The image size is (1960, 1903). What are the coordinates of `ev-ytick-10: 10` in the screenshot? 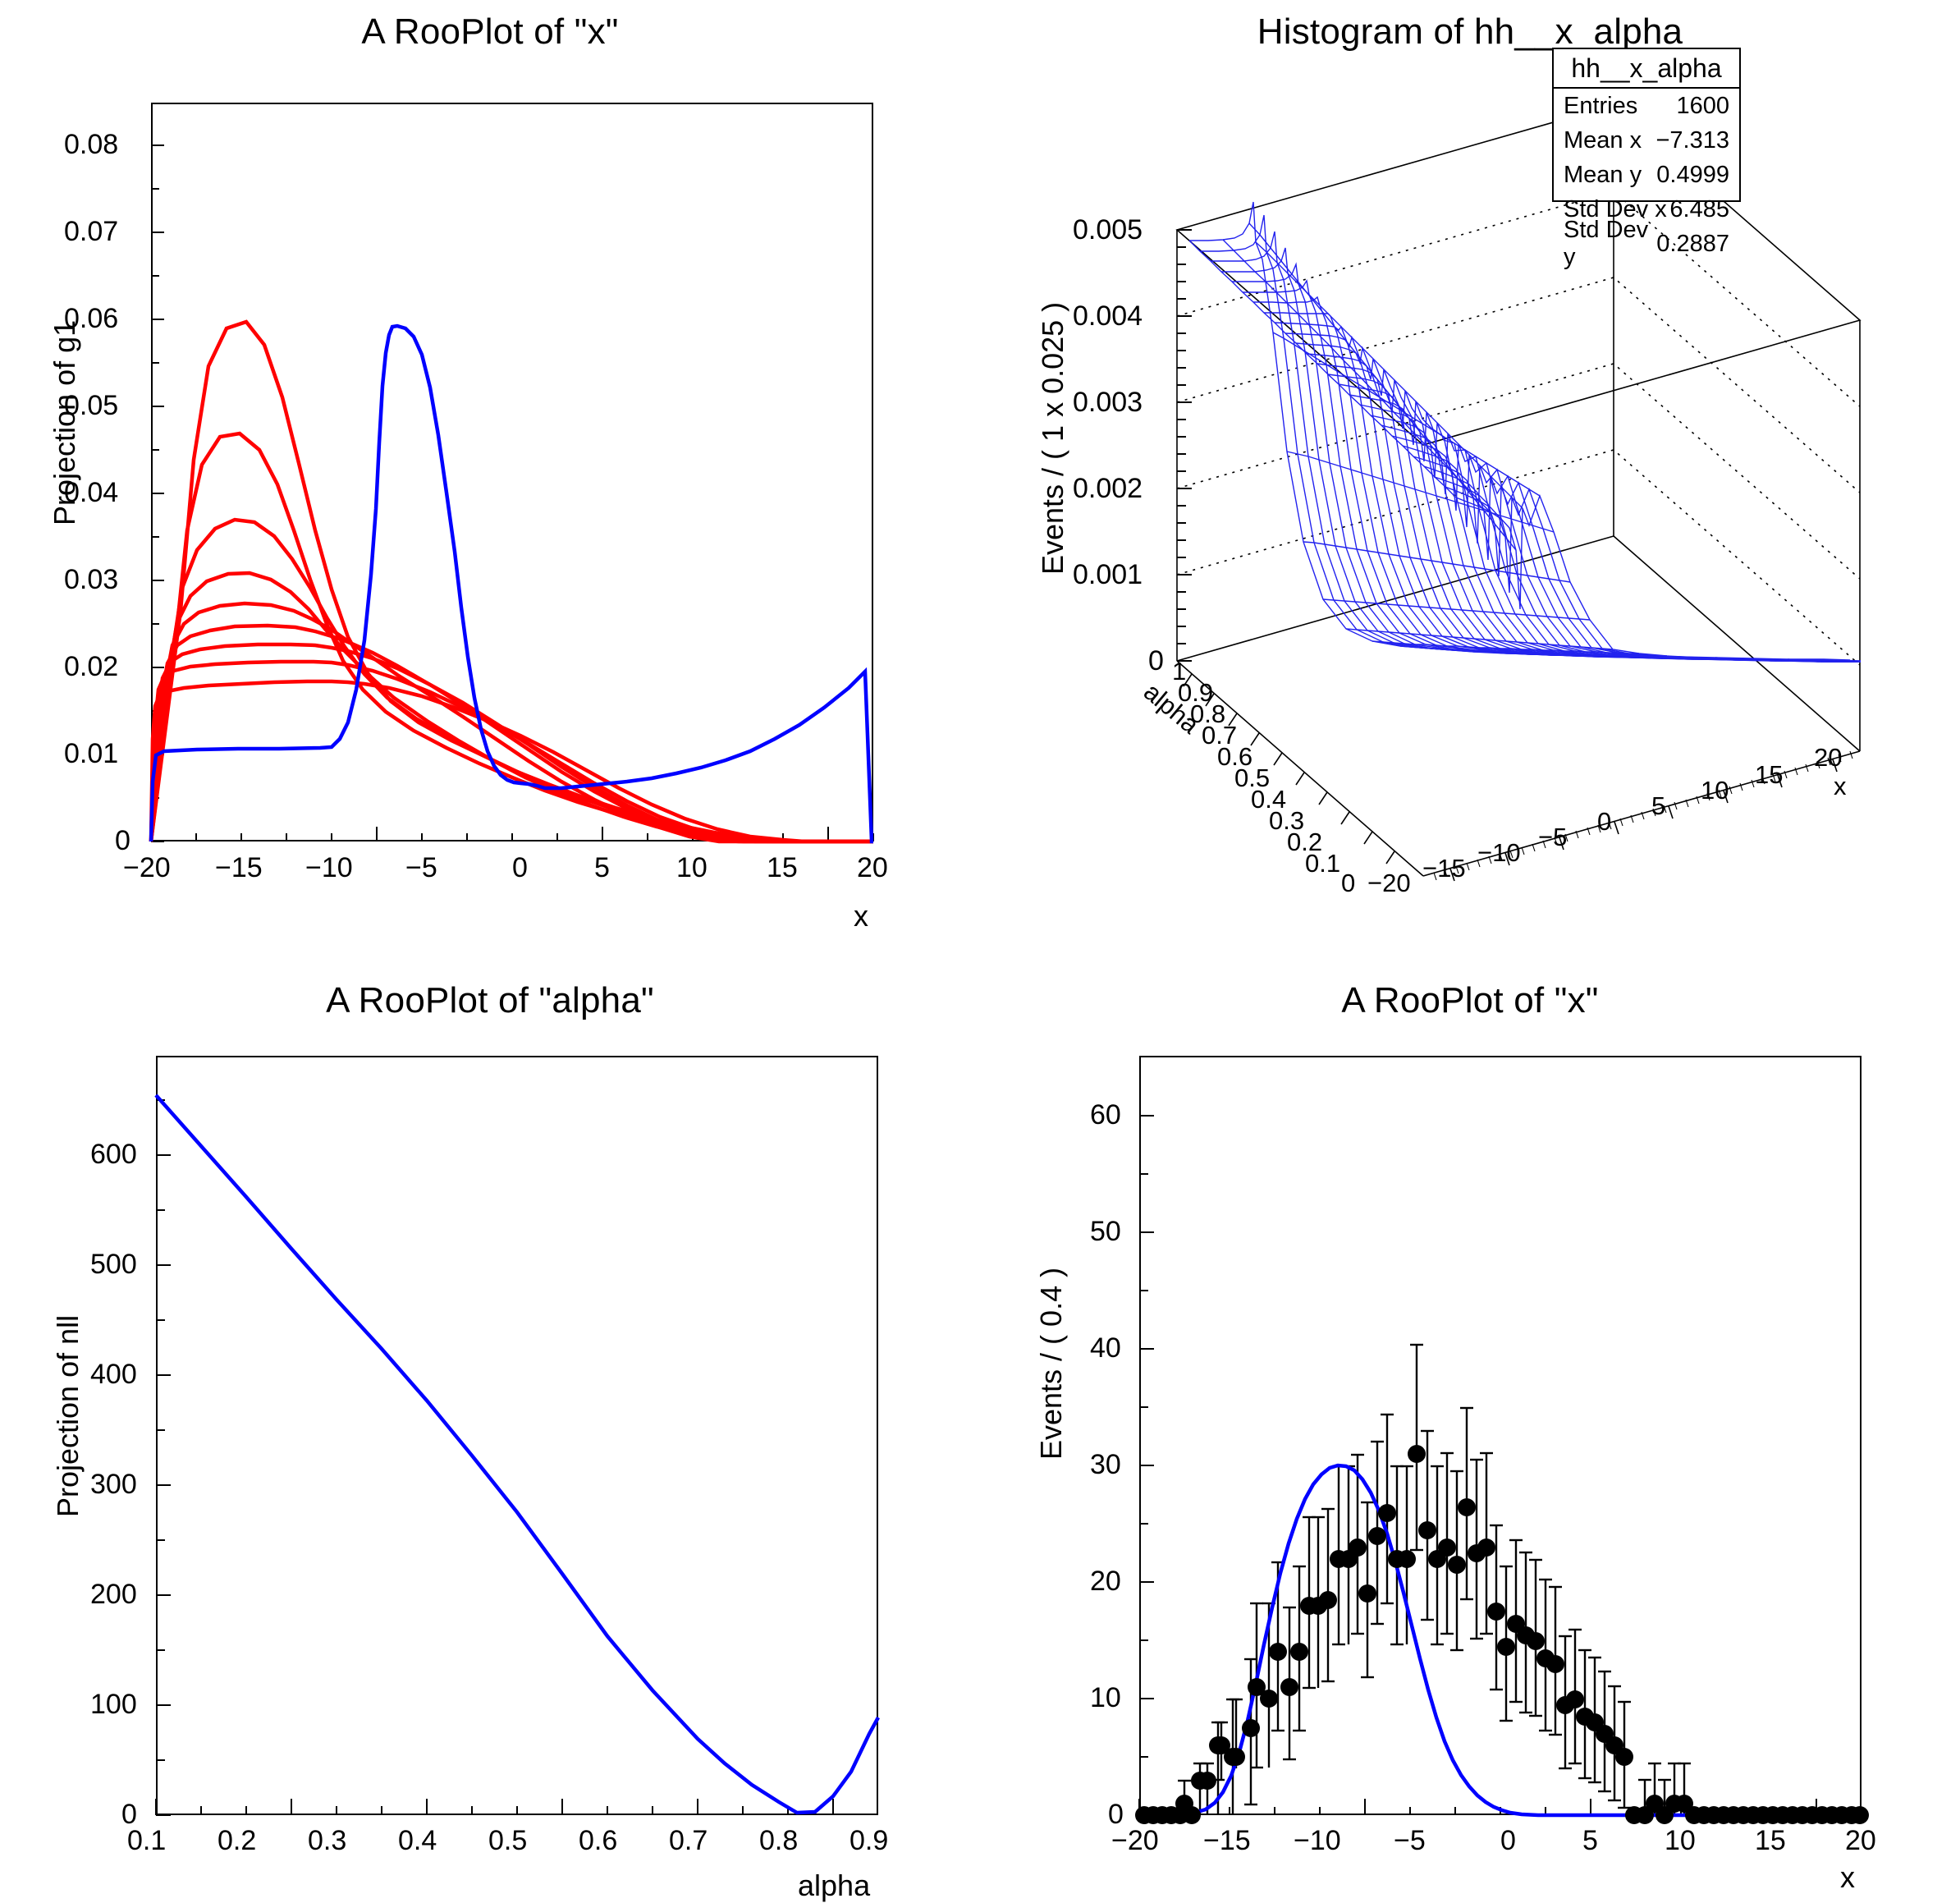 It's located at (1105, 1697).